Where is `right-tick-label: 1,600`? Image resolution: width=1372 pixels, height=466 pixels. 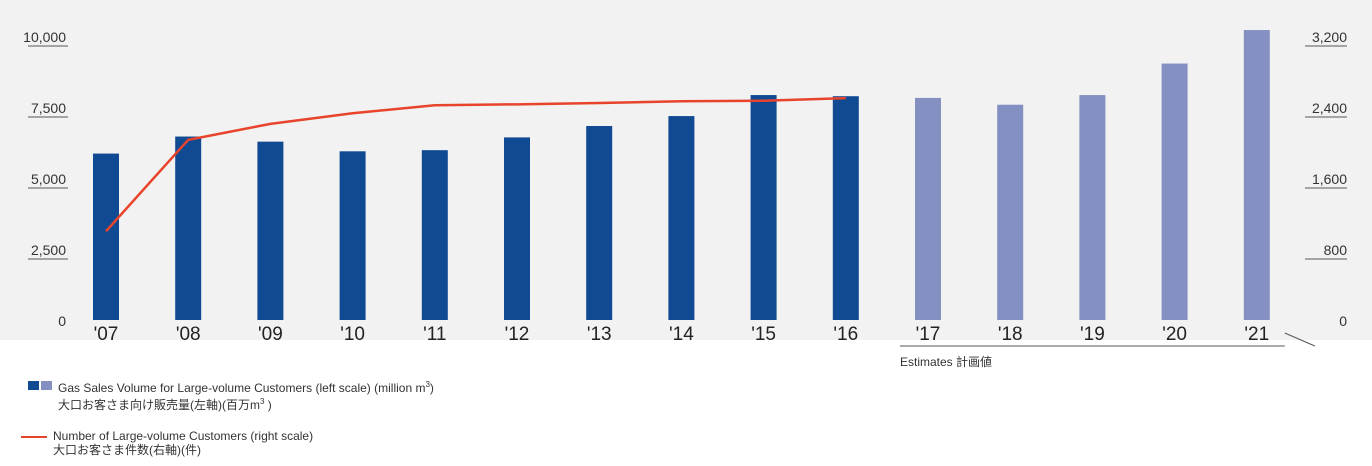 right-tick-label: 1,600 is located at coordinates (1329, 179).